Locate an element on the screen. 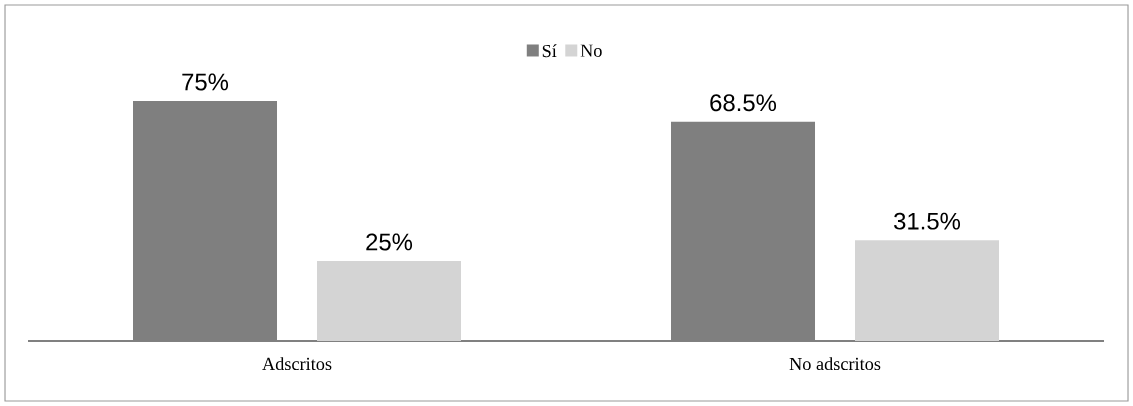  x-tick-label: Adscritos is located at coordinates (297, 364).